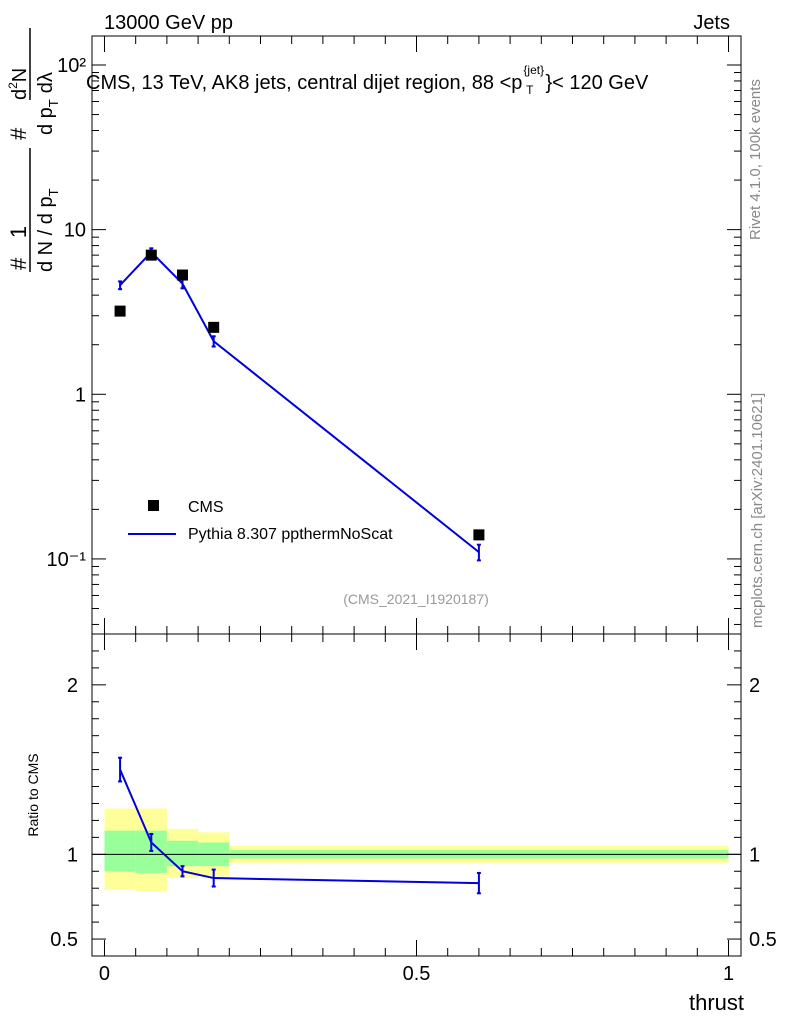 The height and width of the screenshot is (1024, 786). Describe the element at coordinates (417, 974) in the screenshot. I see `x-tick-label: 0.5` at that location.